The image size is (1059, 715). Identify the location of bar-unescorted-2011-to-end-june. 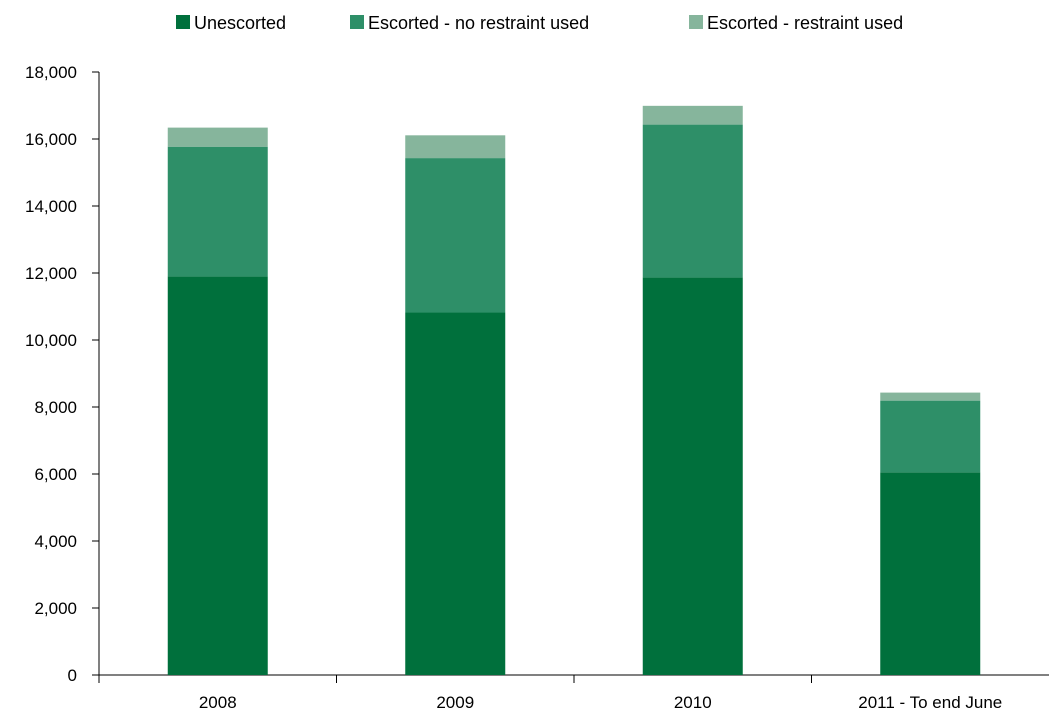
(930, 573).